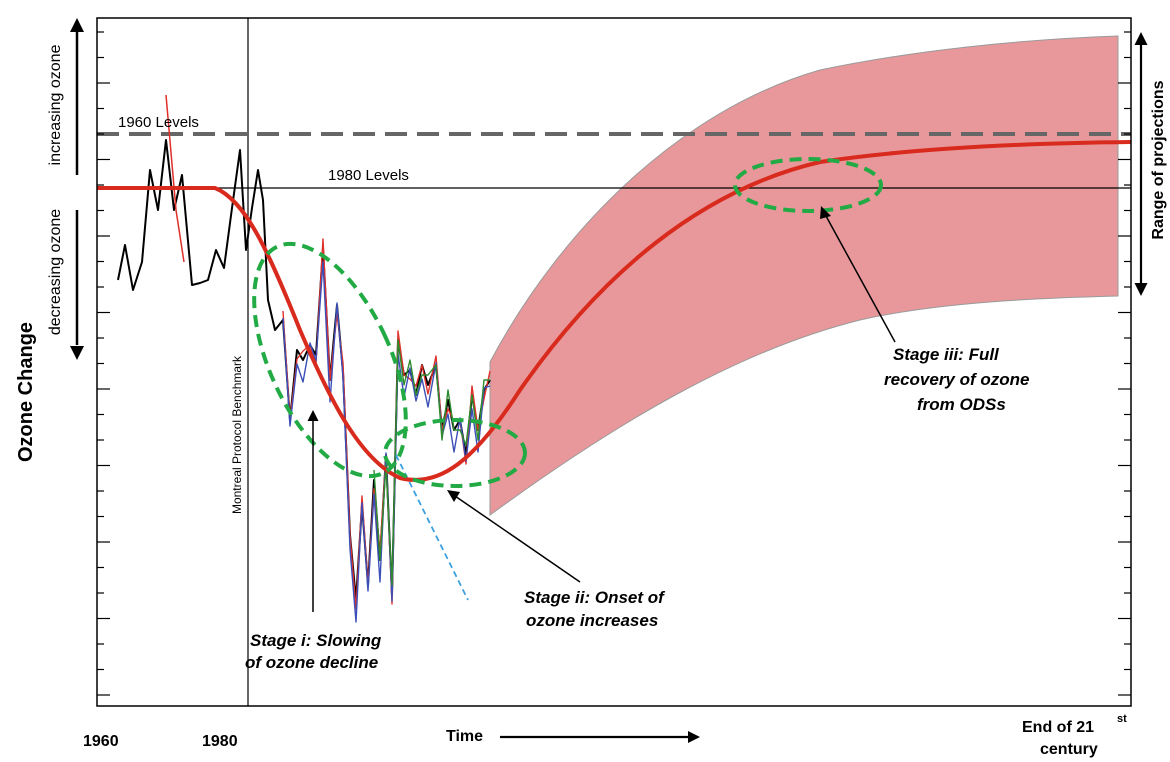 The image size is (1170, 762). What do you see at coordinates (1122, 719) in the screenshot?
I see `x-end-label-superscript: st` at bounding box center [1122, 719].